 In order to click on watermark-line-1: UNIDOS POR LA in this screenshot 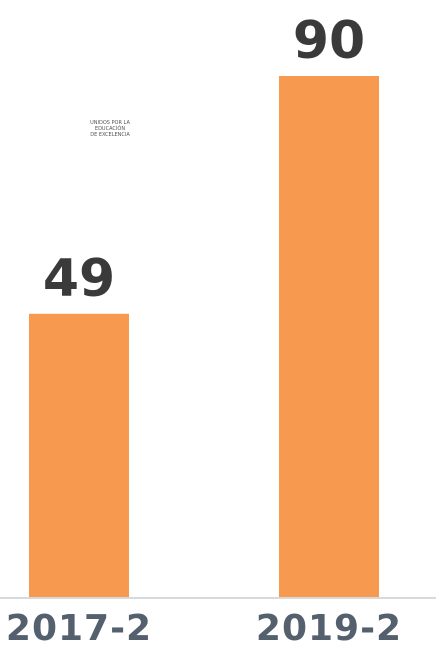, I will do `click(110, 123)`.